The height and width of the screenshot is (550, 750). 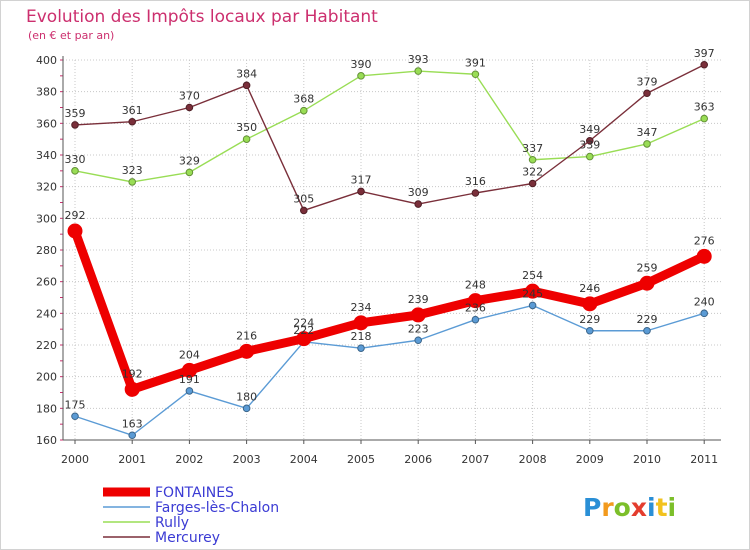 I want to click on logo-letter: i, so click(x=651, y=507).